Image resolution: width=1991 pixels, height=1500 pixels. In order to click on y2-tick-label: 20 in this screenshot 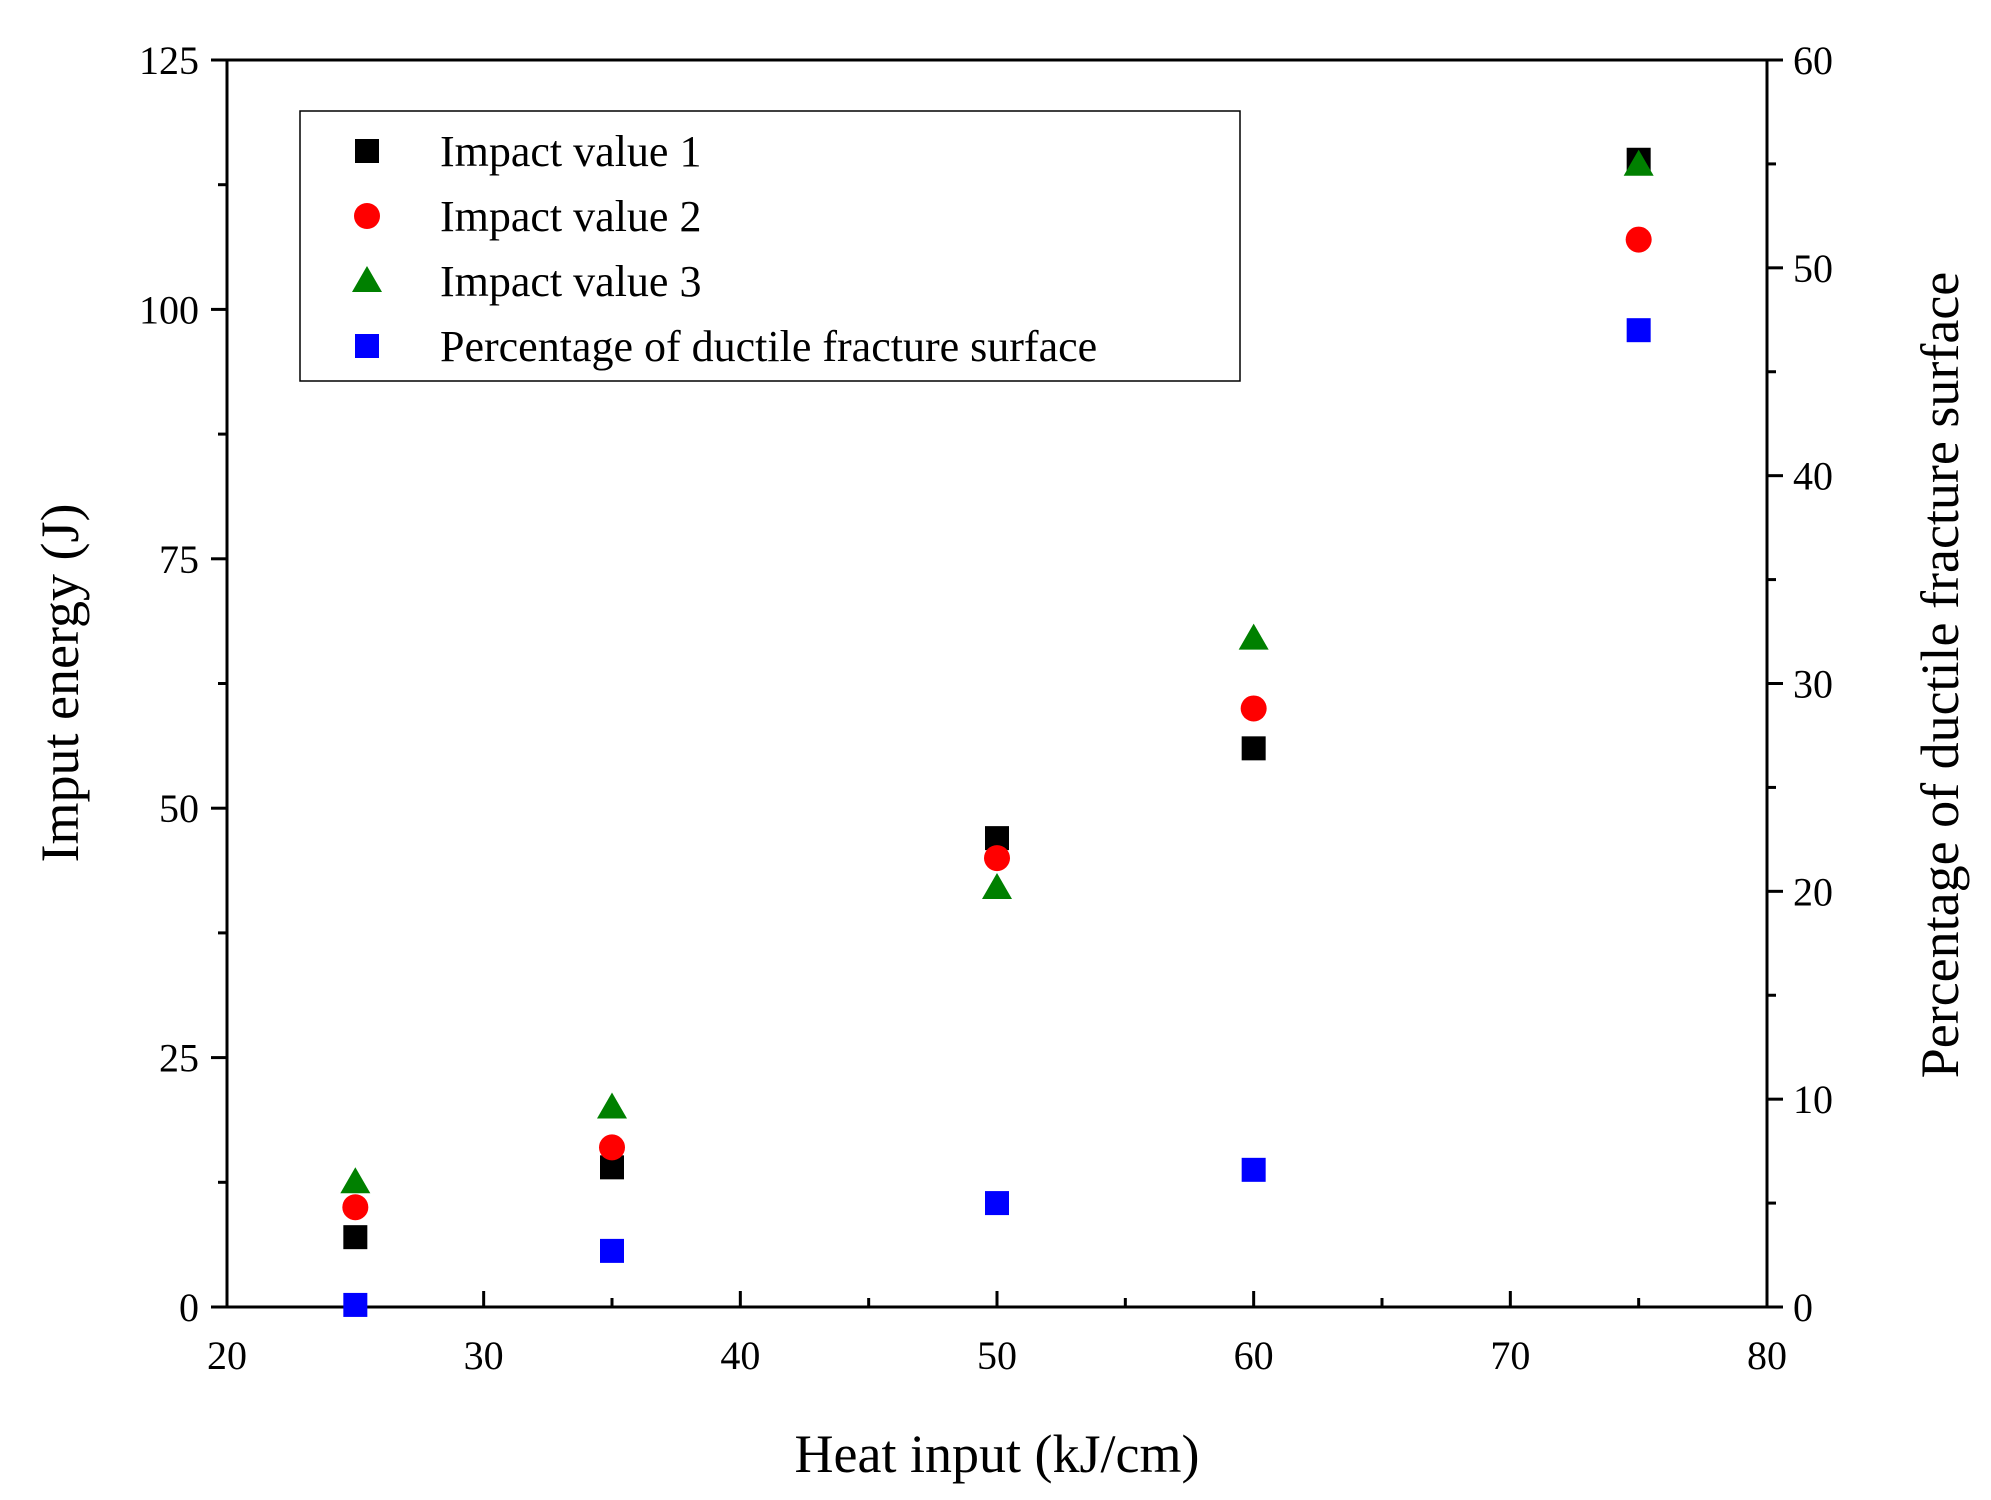, I will do `click(1813, 891)`.